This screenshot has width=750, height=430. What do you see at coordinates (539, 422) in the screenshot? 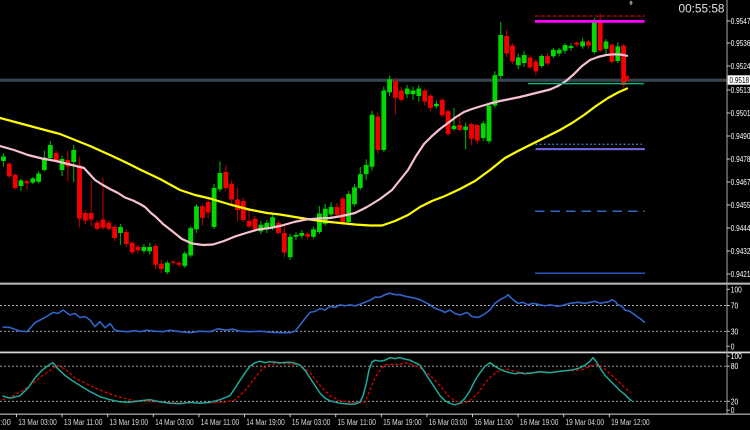
I see `svg-text: 16 Mar 19:00` at bounding box center [539, 422].